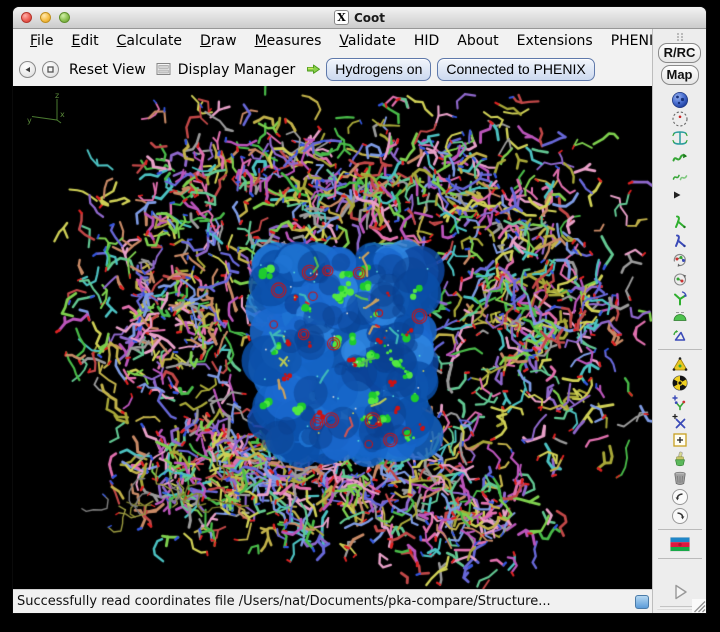  Describe the element at coordinates (680, 515) in the screenshot. I see `redo-icon` at that location.